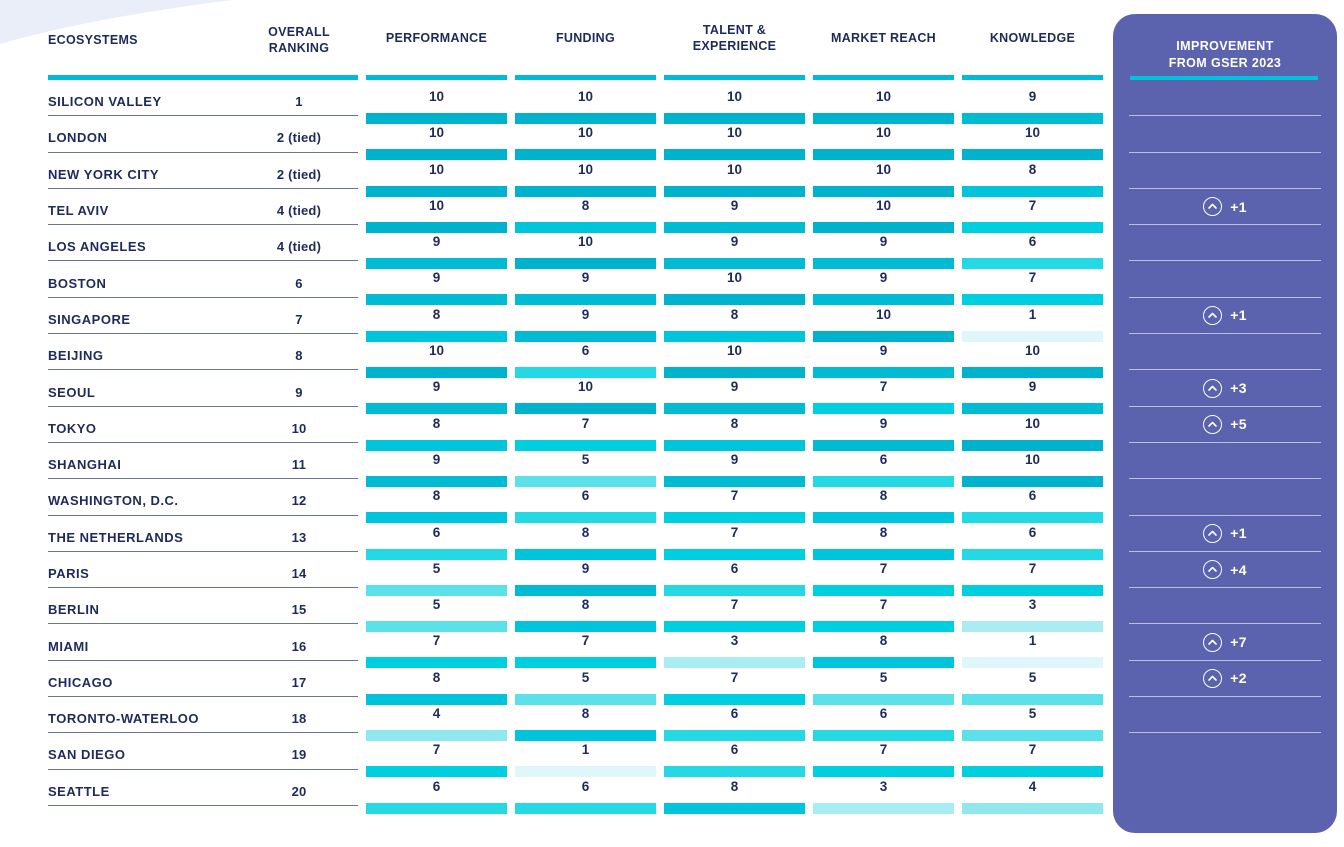 The width and height of the screenshot is (1344, 847). What do you see at coordinates (575, 175) in the screenshot?
I see `table-row: NEW YORK CITY 2 (tied) 10 10 10 10 8` at bounding box center [575, 175].